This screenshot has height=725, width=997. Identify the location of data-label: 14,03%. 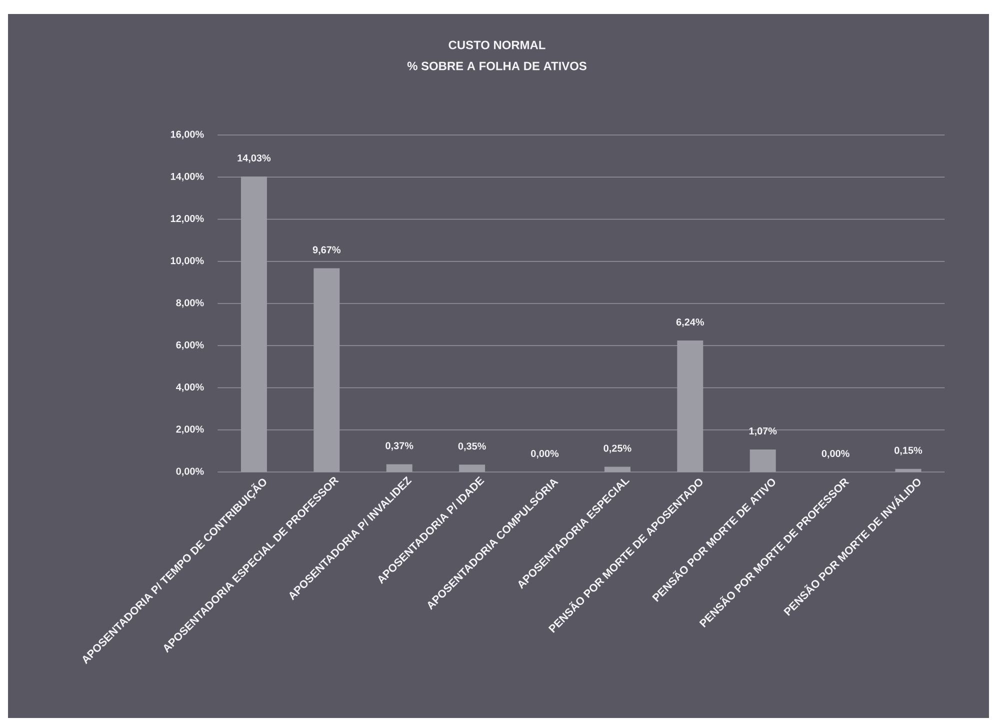
(254, 158).